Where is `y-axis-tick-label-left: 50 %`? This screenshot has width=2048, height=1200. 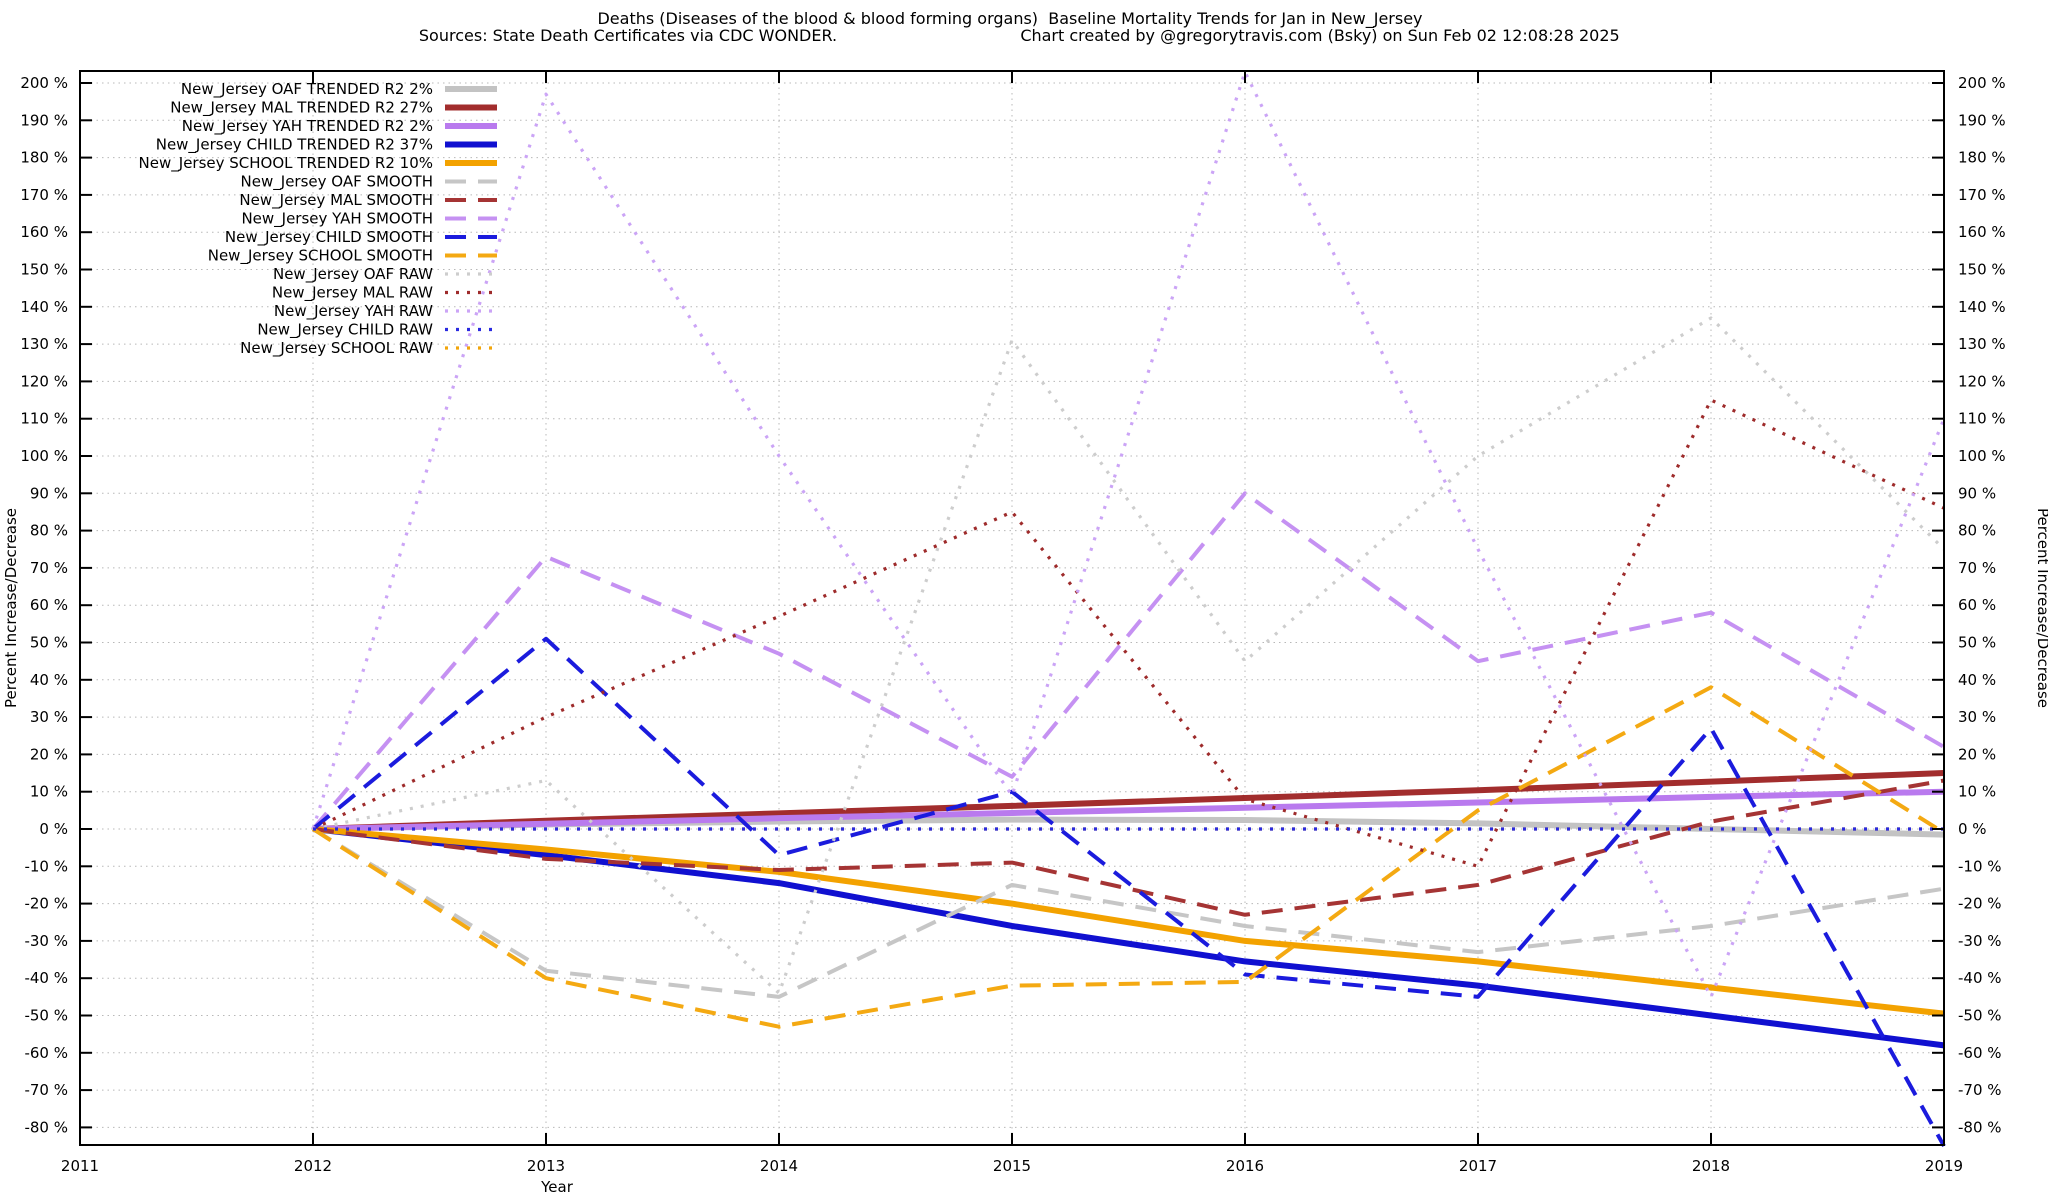 y-axis-tick-label-left: 50 % is located at coordinates (49, 643).